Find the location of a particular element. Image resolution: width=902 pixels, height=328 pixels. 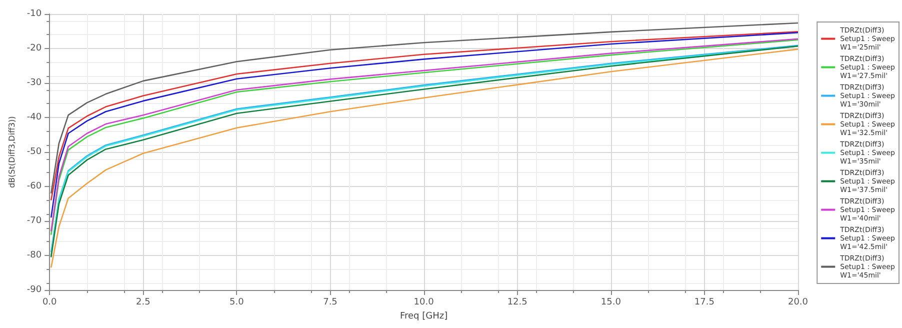

y-tick-label: -30 is located at coordinates (34, 83).